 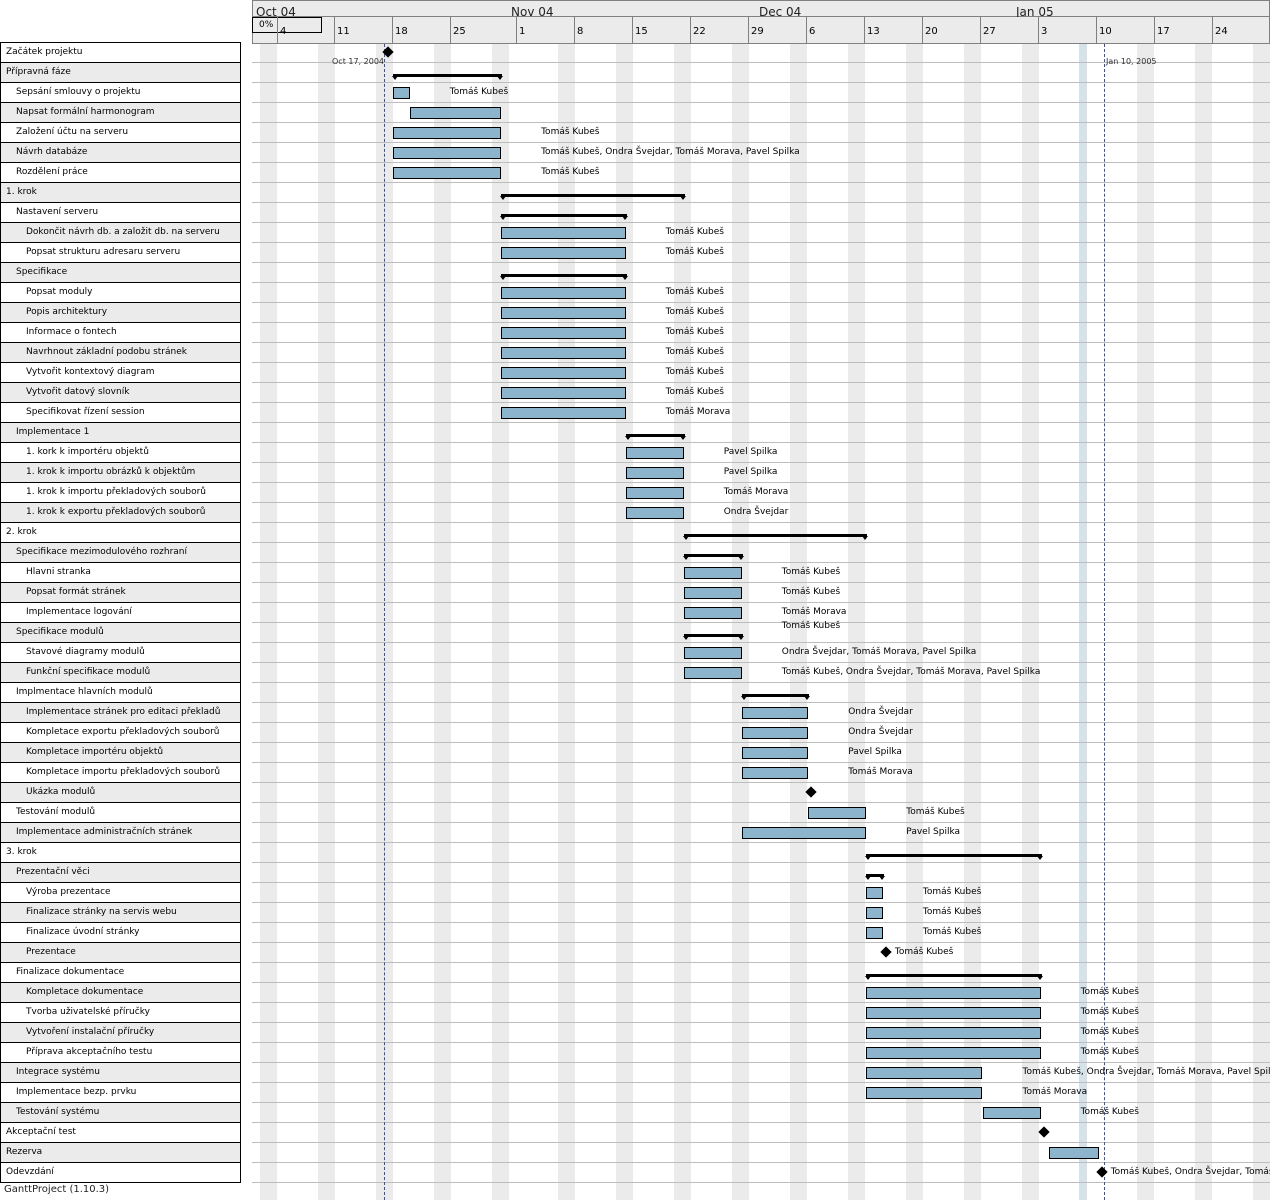 I want to click on task-row: Specifikace, so click(x=120, y=272).